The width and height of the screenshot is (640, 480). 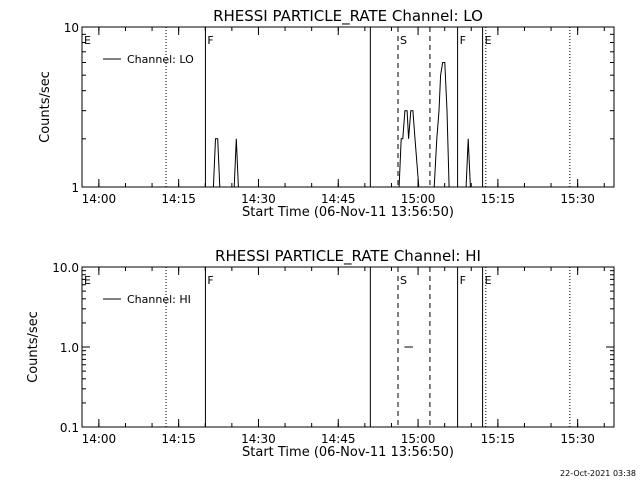 I want to click on chart-title: RHESSI PARTICLE_RATE Channel: LO, so click(x=348, y=16).